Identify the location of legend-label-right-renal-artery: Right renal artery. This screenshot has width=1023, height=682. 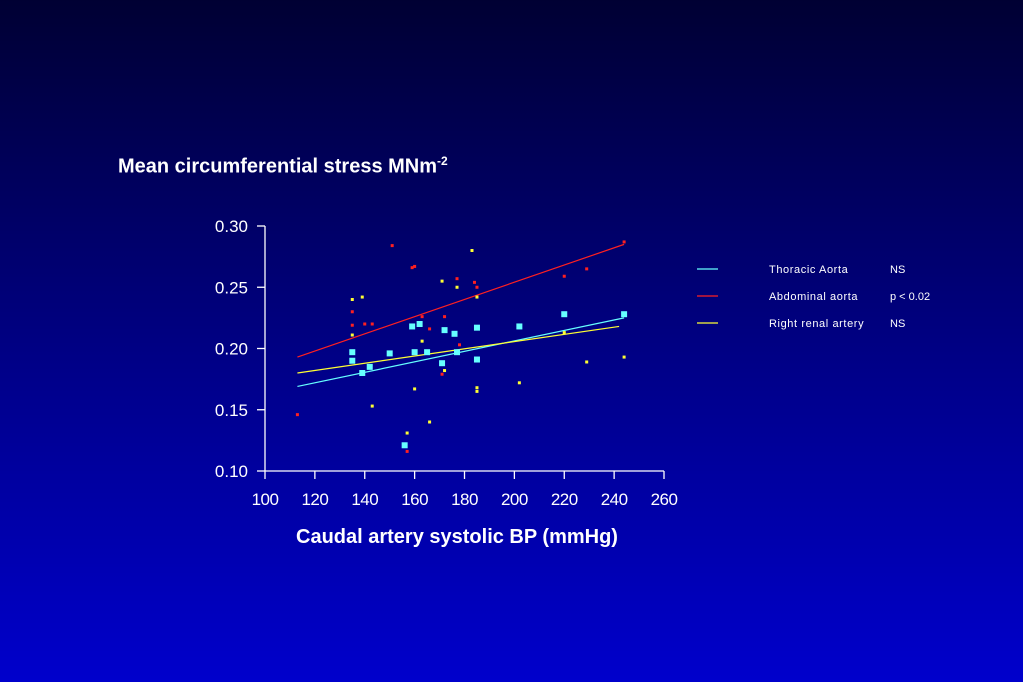
(816, 324).